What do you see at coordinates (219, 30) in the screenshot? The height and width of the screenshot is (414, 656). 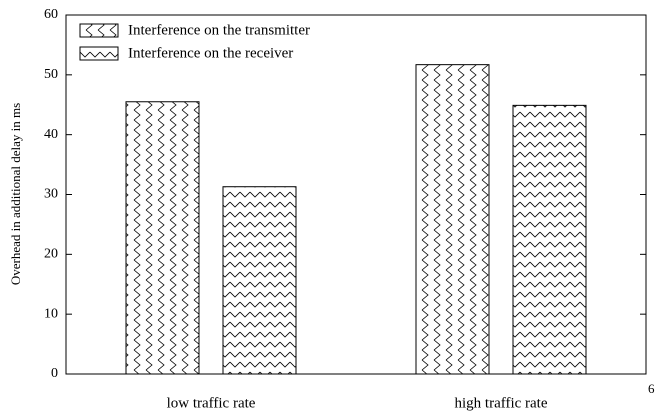 I see `legend-label: Interference on the transmitter` at bounding box center [219, 30].